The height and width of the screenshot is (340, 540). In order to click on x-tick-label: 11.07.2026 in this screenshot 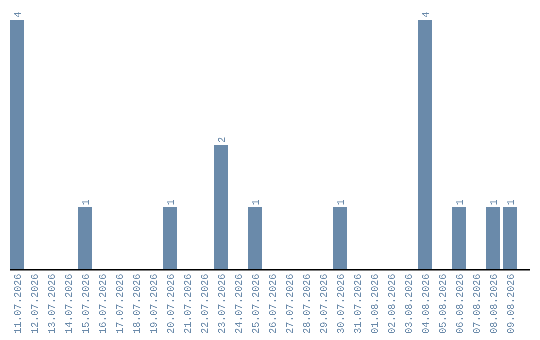, I will do `click(19, 304)`.